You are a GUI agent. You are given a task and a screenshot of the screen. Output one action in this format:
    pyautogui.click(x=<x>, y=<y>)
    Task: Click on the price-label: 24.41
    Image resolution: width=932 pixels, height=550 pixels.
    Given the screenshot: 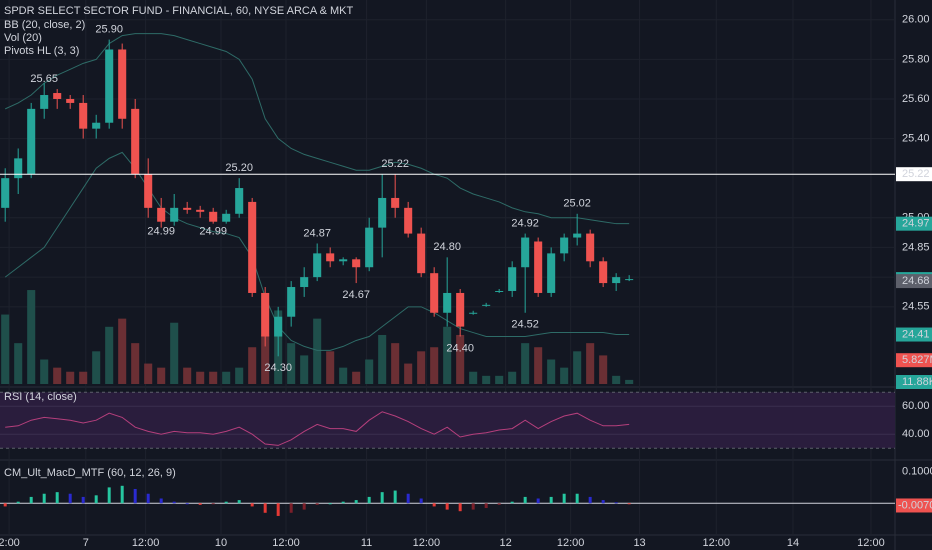 What is the action you would take?
    pyautogui.click(x=916, y=334)
    